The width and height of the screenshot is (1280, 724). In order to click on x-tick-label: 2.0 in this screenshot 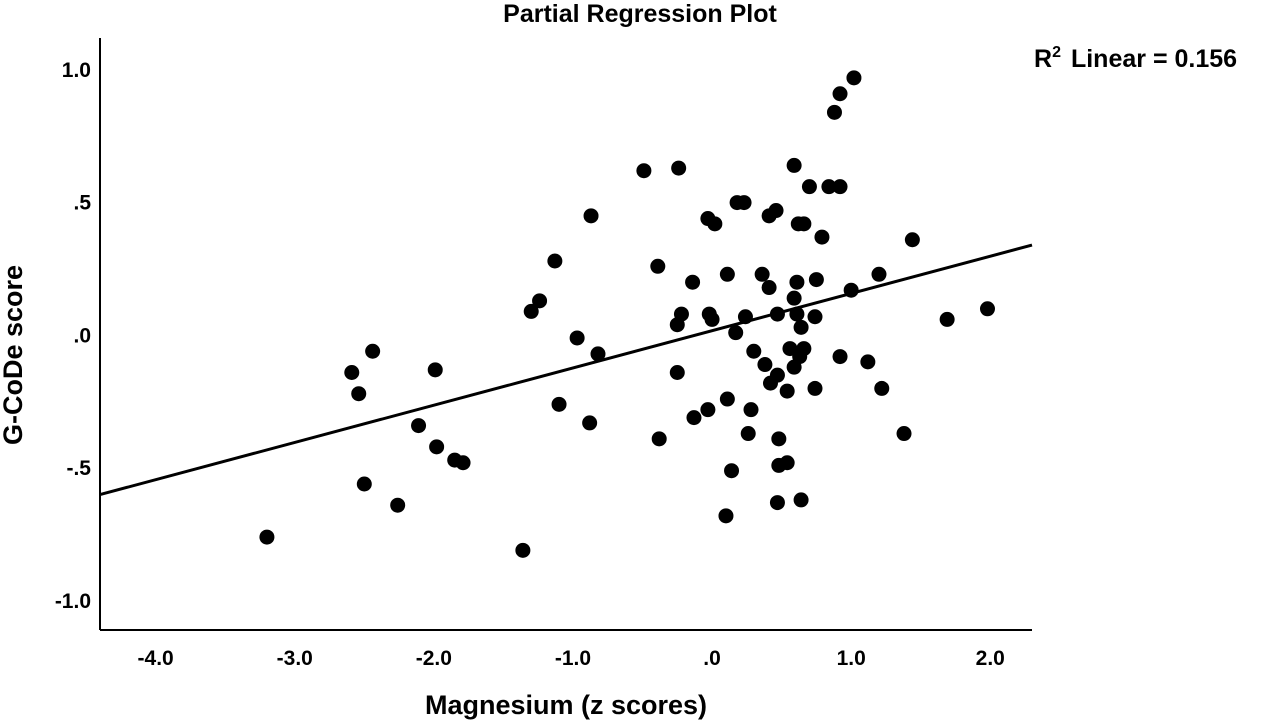, I will do `click(990, 658)`.